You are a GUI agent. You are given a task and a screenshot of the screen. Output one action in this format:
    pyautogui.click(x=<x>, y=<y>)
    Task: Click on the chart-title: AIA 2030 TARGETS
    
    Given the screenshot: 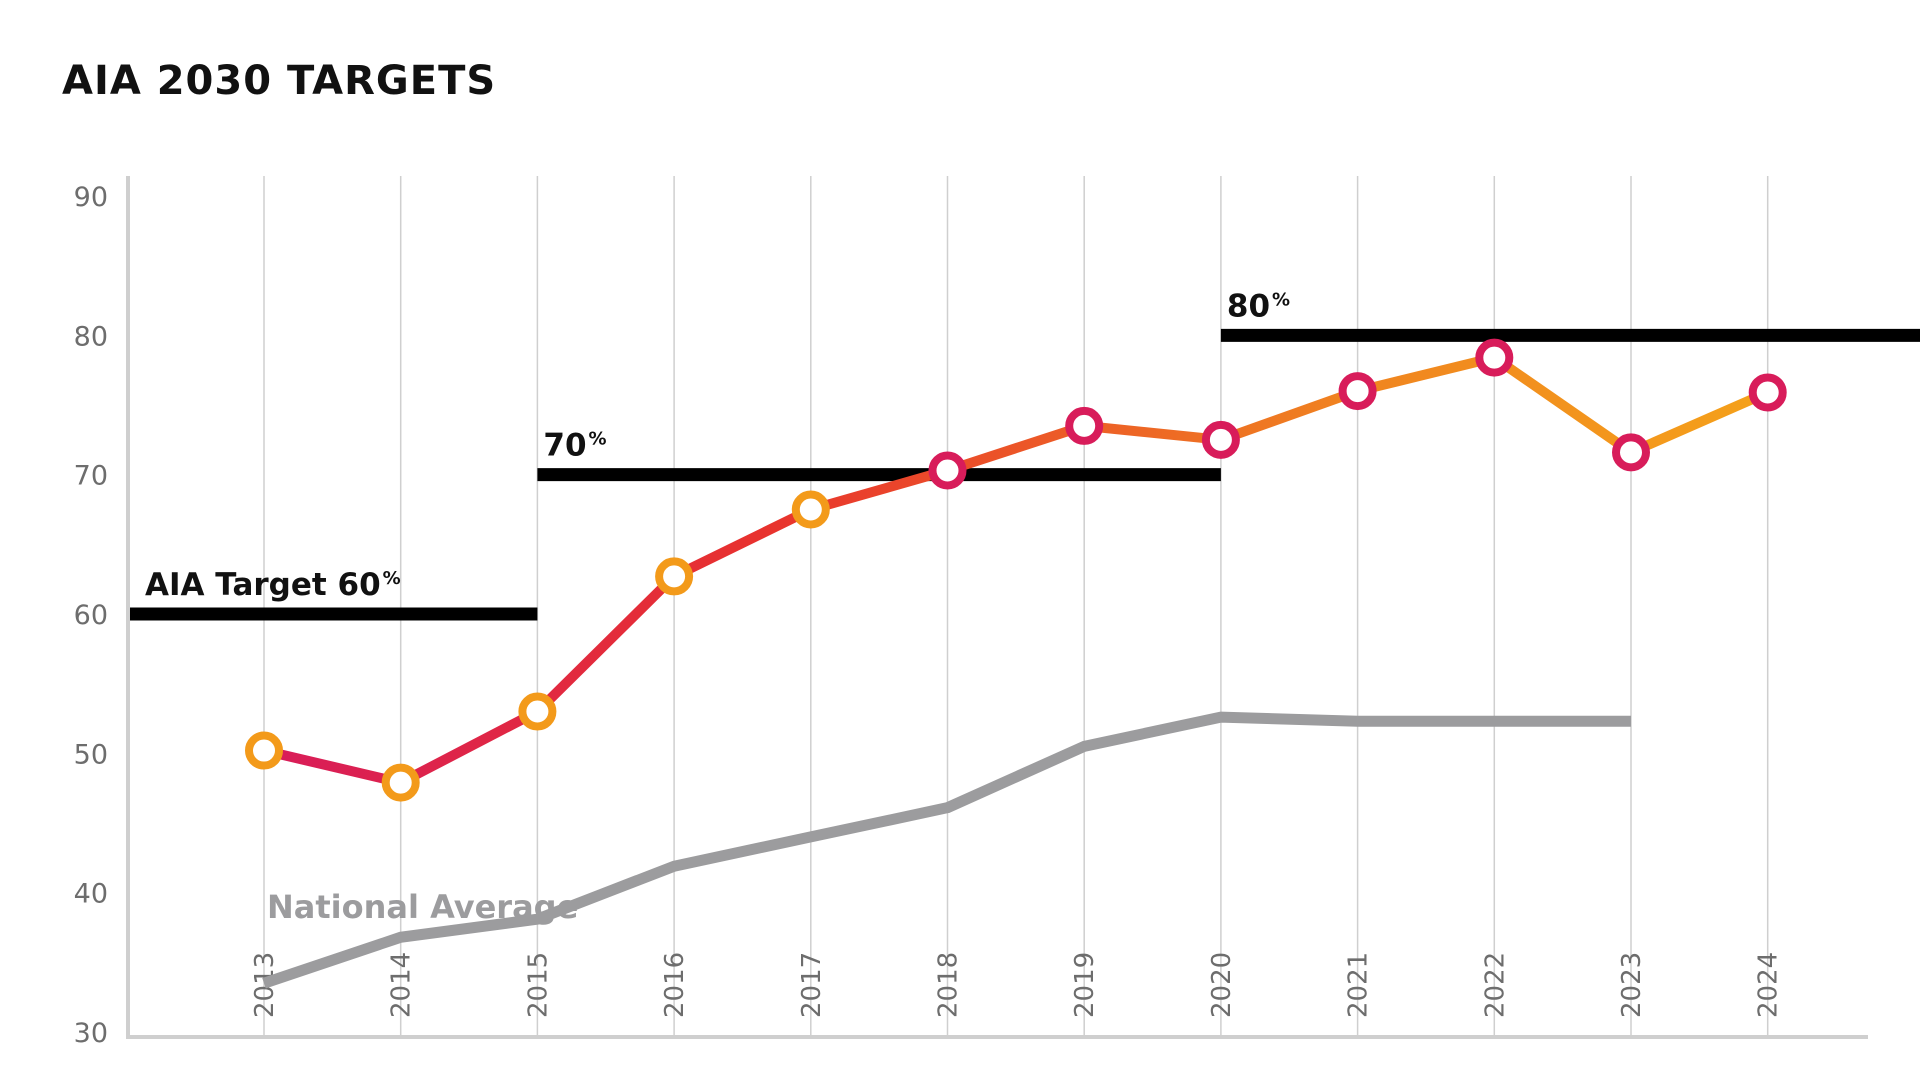 What is the action you would take?
    pyautogui.click(x=279, y=81)
    